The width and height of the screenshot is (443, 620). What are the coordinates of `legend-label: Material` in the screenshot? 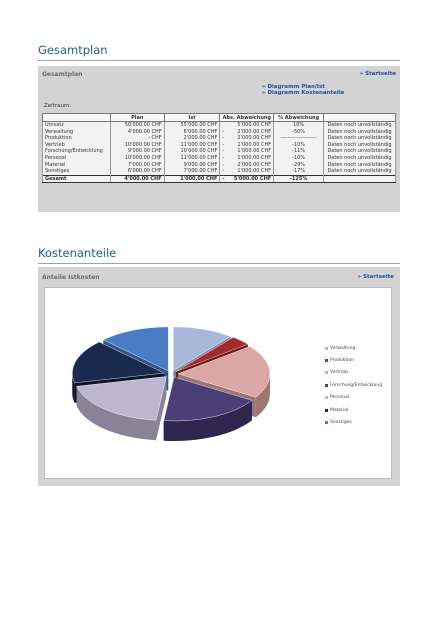 It's located at (339, 410).